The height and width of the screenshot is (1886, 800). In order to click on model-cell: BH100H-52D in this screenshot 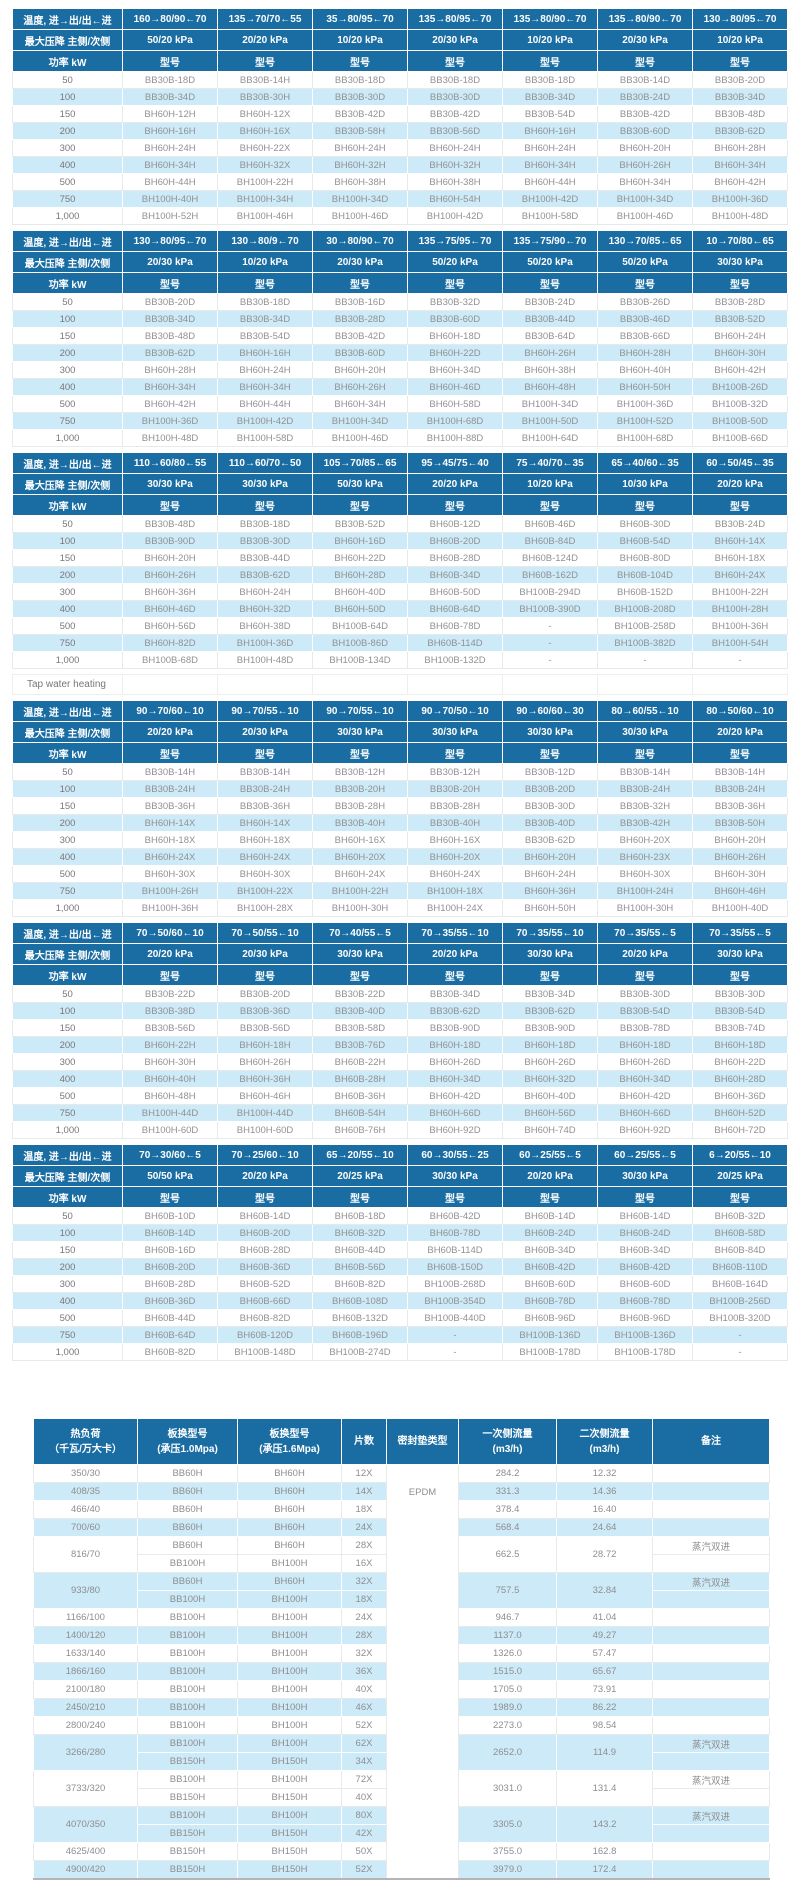, I will do `click(645, 421)`.